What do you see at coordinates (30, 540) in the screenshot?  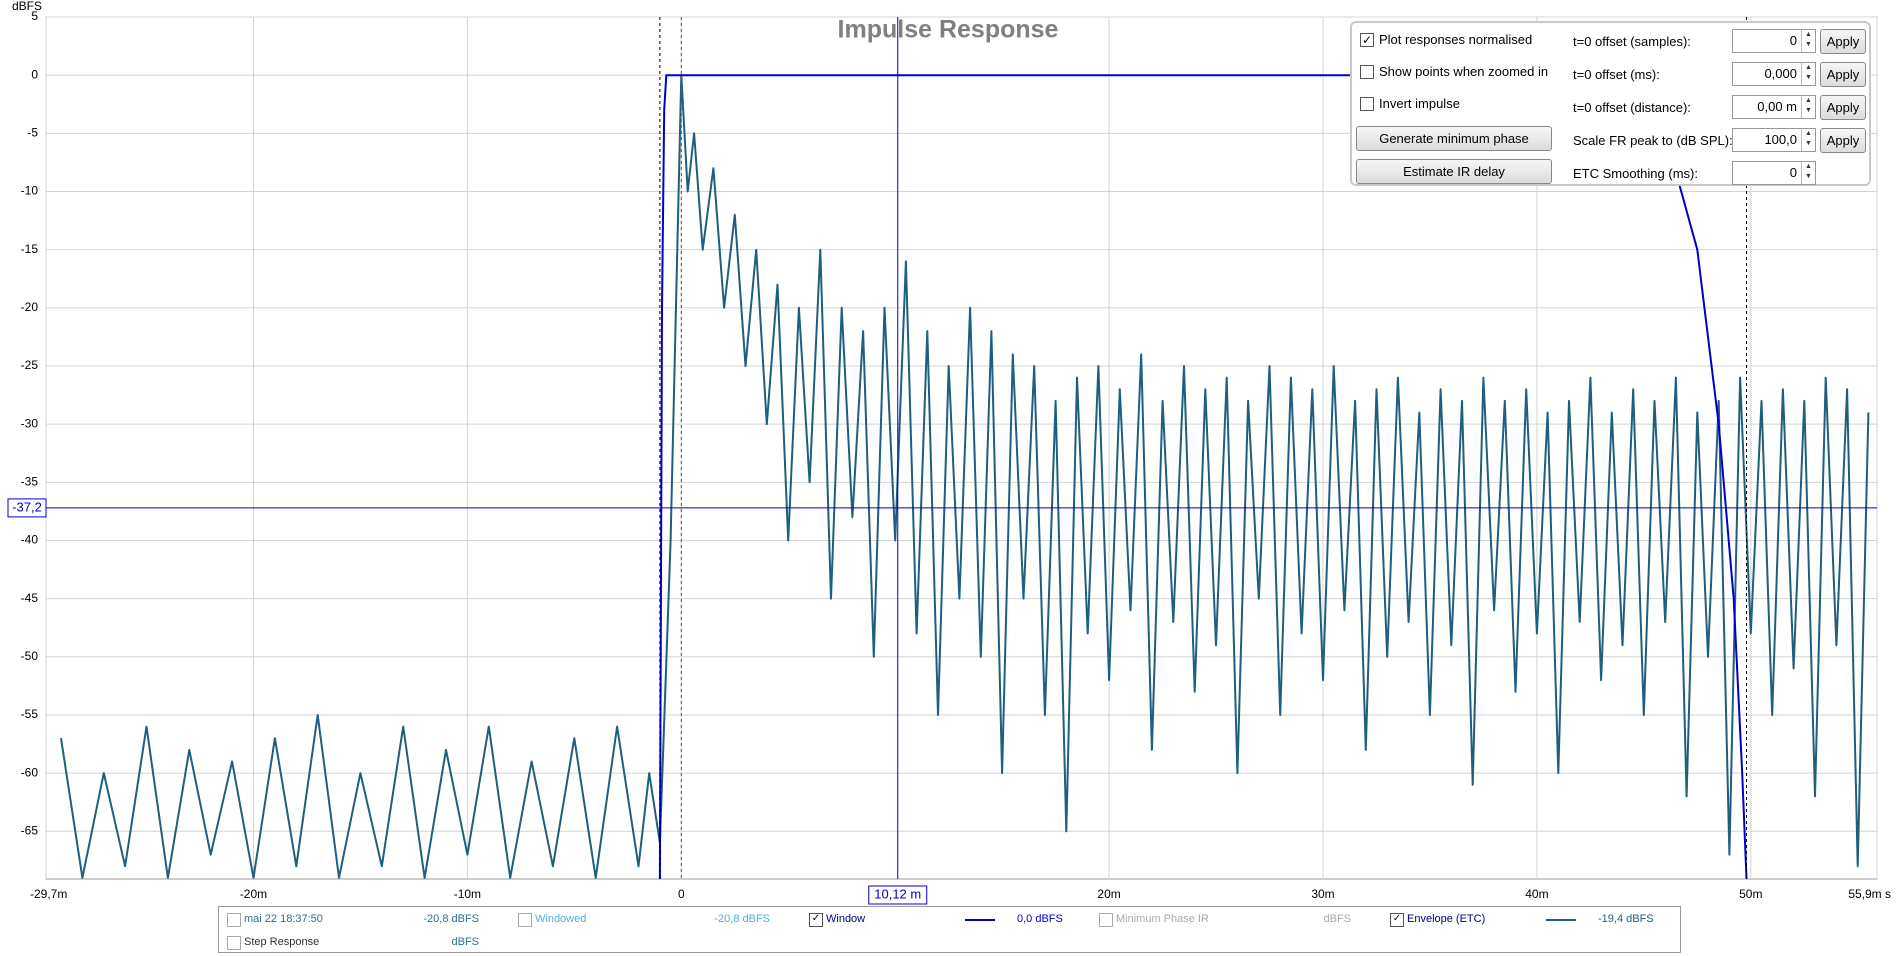 I see `y-tick-label: -40` at bounding box center [30, 540].